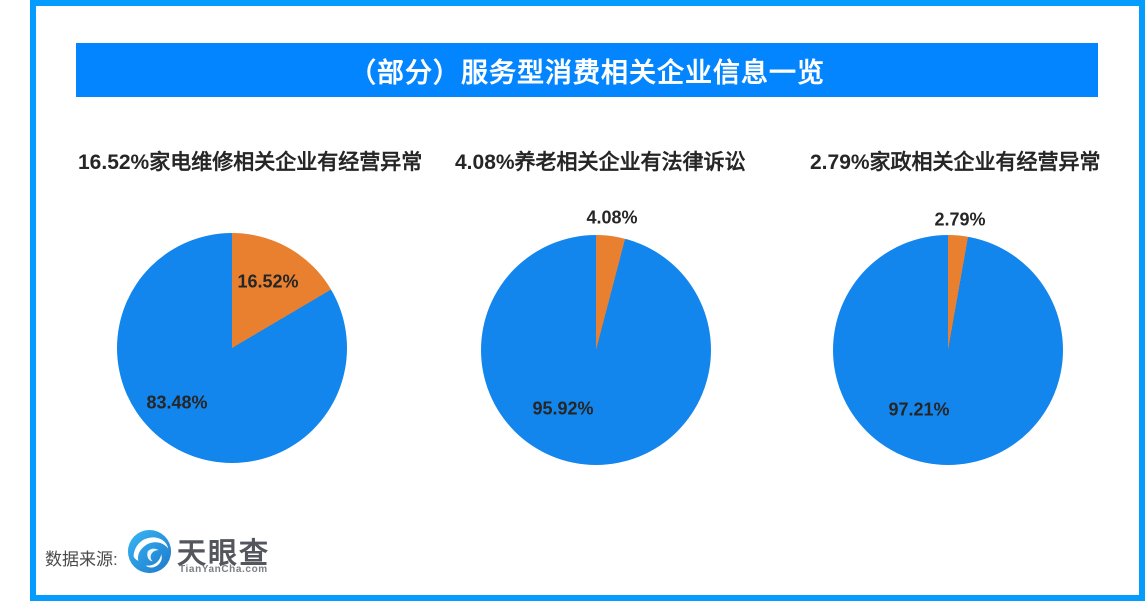 The image size is (1145, 601). Describe the element at coordinates (596, 350) in the screenshot. I see `pie-elderly-care-circle` at that location.